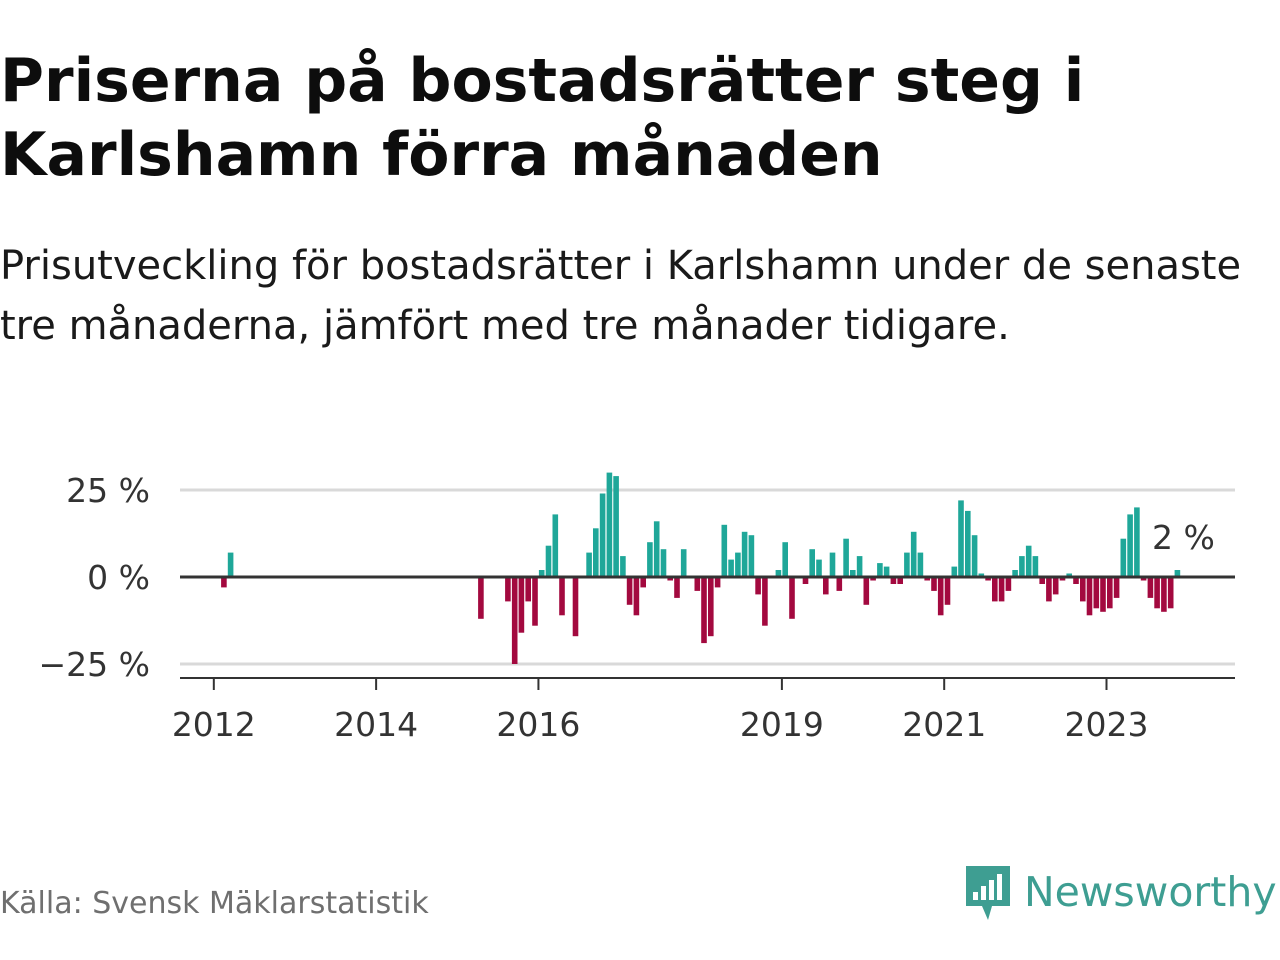 The width and height of the screenshot is (1280, 960). I want to click on logo-text: Newsworthy, so click(1150, 892).